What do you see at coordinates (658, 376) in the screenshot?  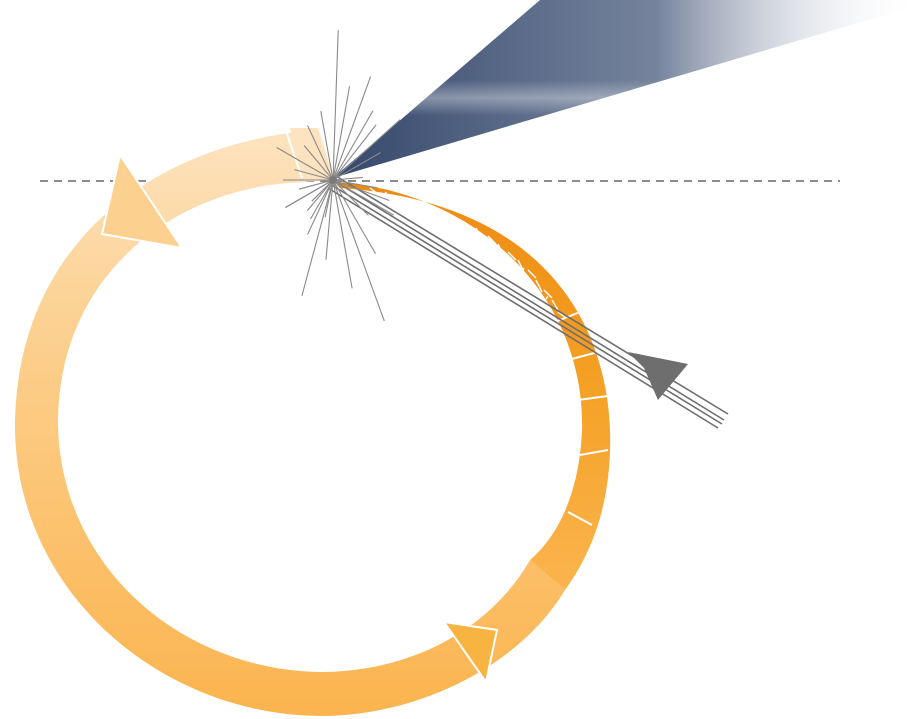 I see `incoming-beam-arrow-icon` at bounding box center [658, 376].